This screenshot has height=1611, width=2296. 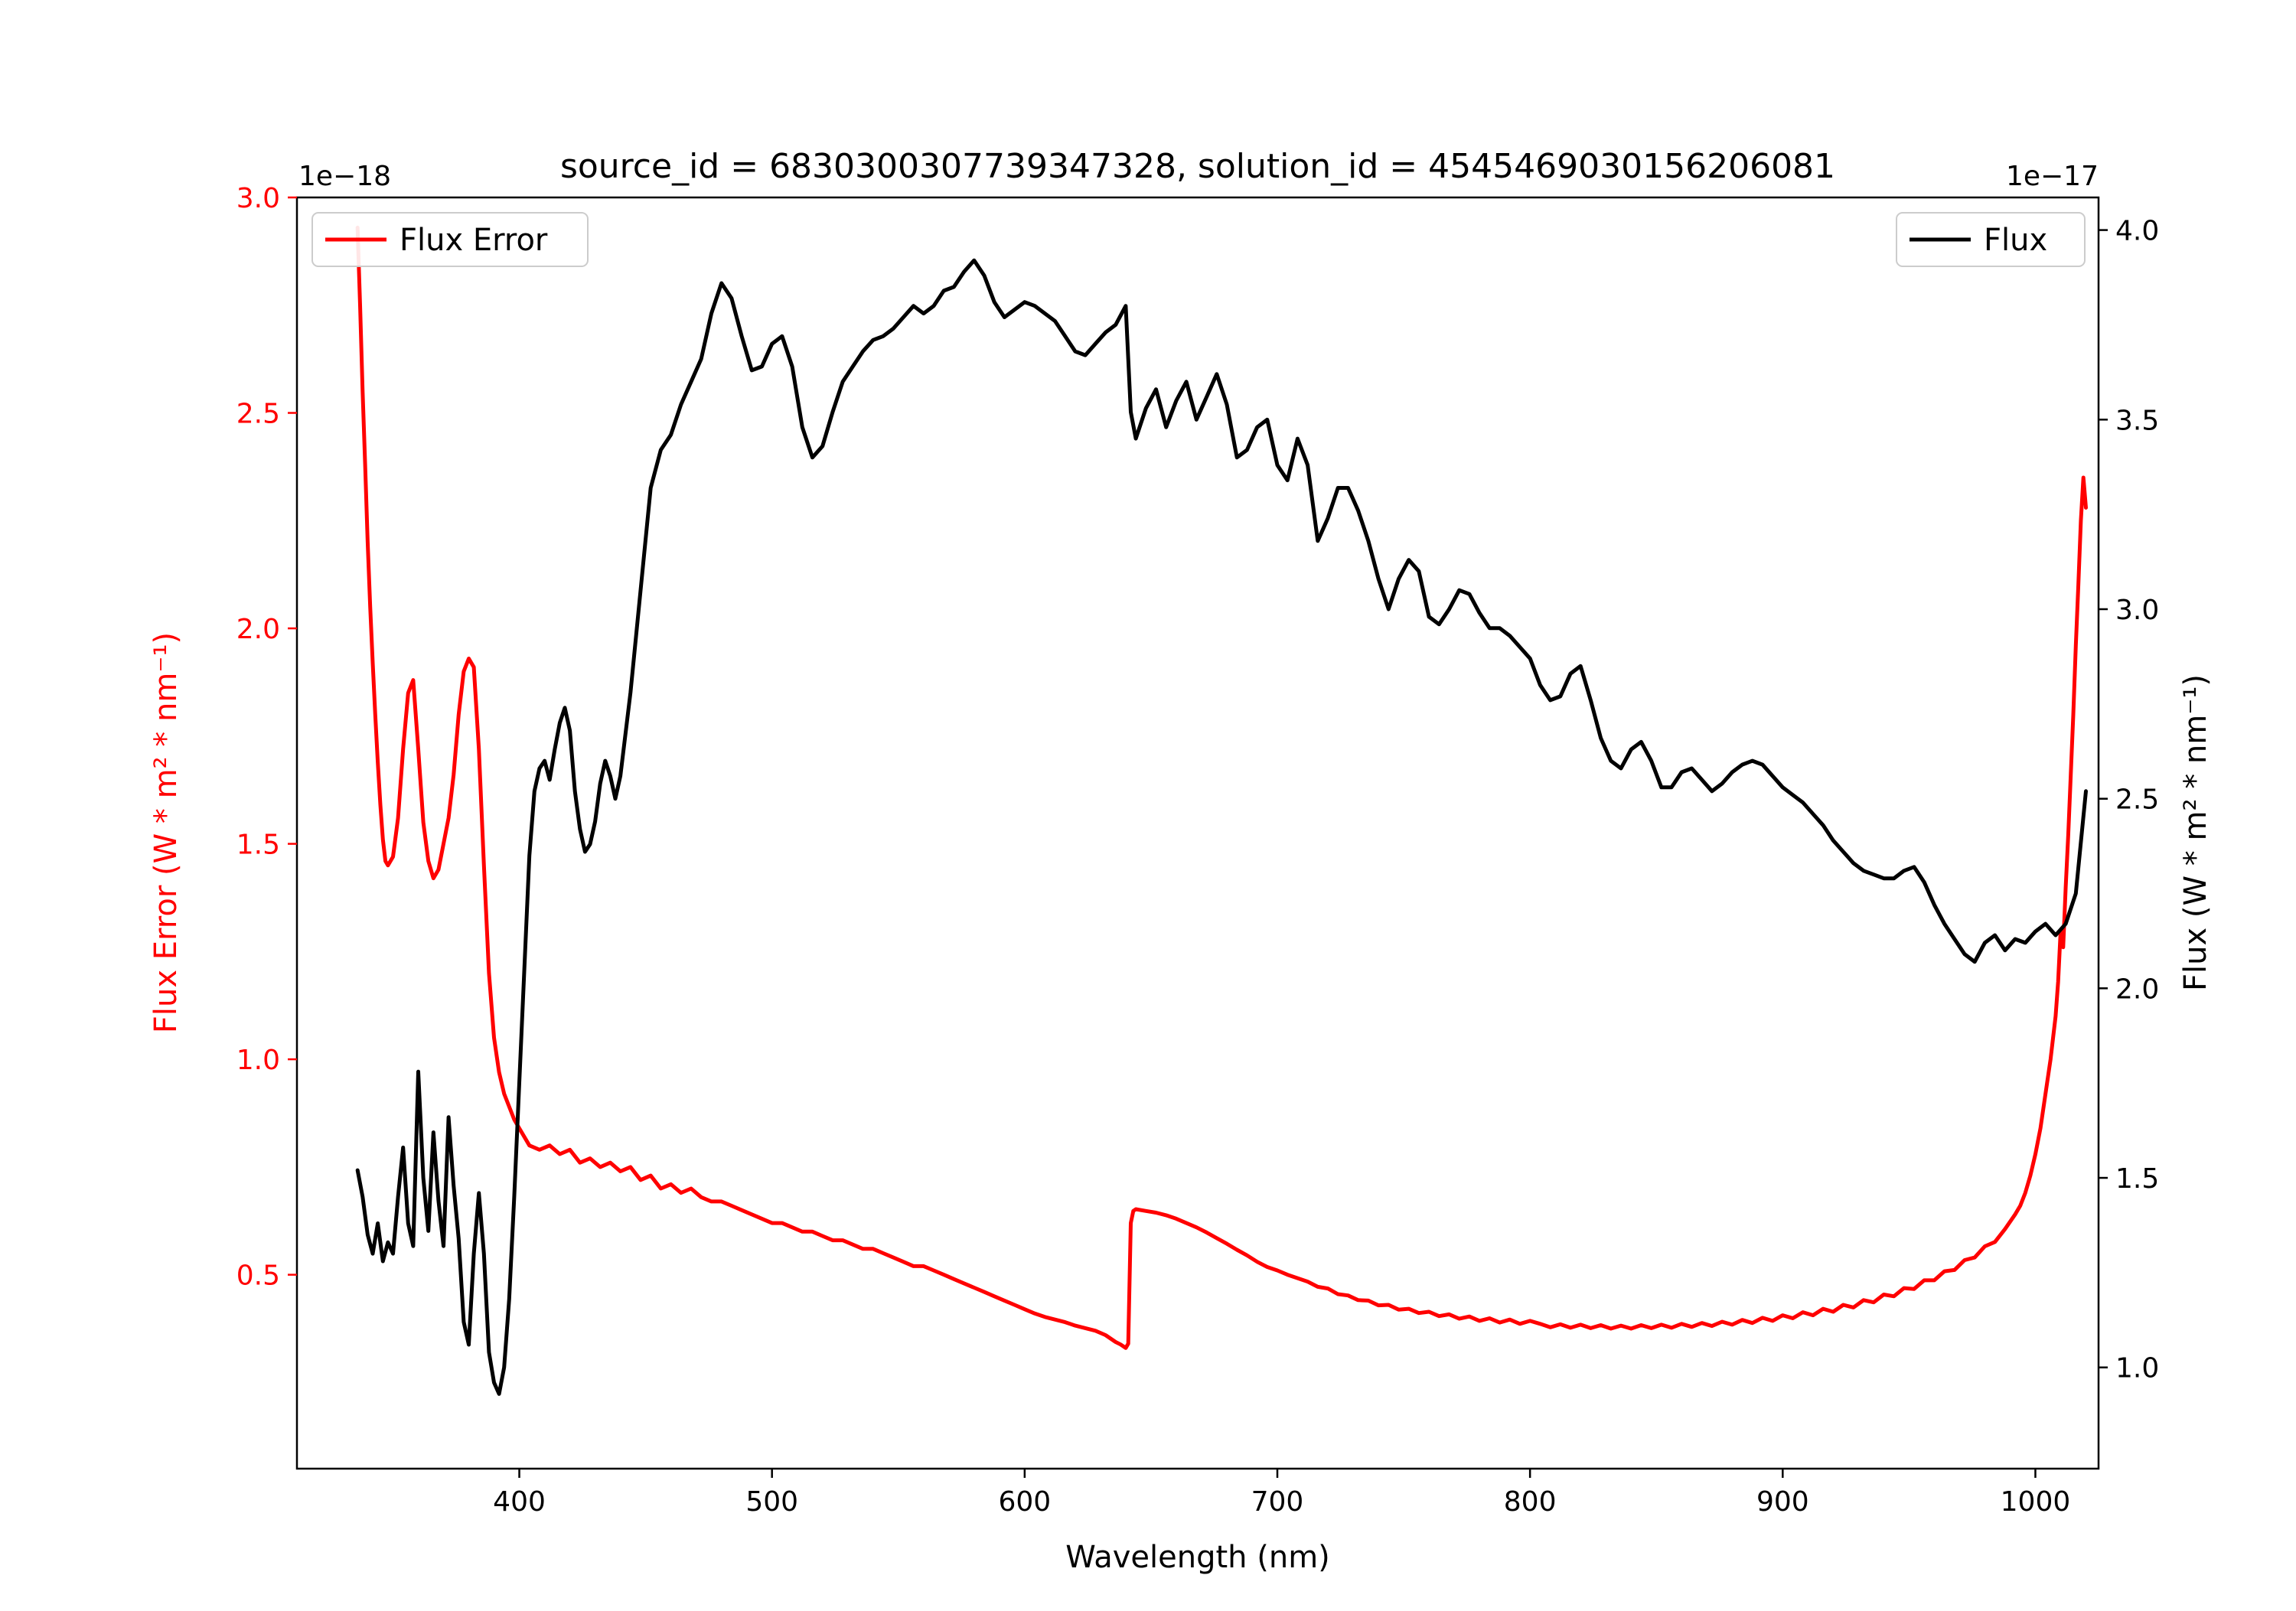 I want to click on left-y-tick-label: 2.5, so click(x=258, y=414).